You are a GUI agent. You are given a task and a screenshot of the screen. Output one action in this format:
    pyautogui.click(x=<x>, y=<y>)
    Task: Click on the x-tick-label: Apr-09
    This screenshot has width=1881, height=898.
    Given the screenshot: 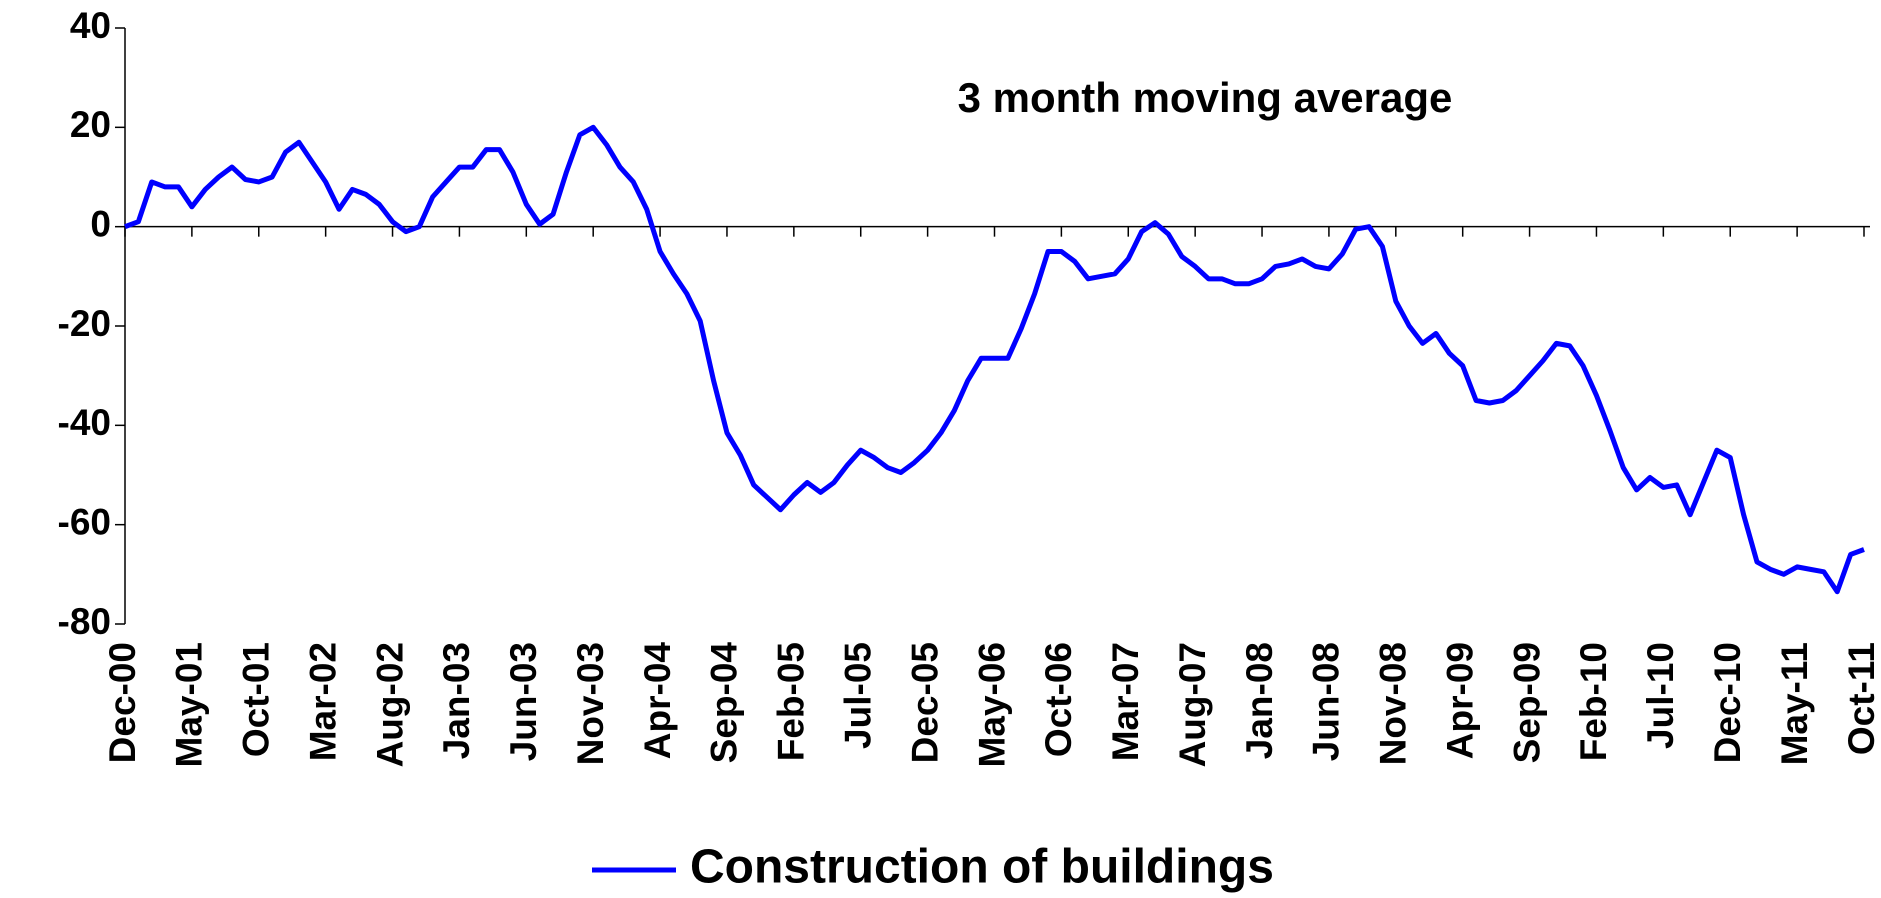 What is the action you would take?
    pyautogui.click(x=1459, y=700)
    